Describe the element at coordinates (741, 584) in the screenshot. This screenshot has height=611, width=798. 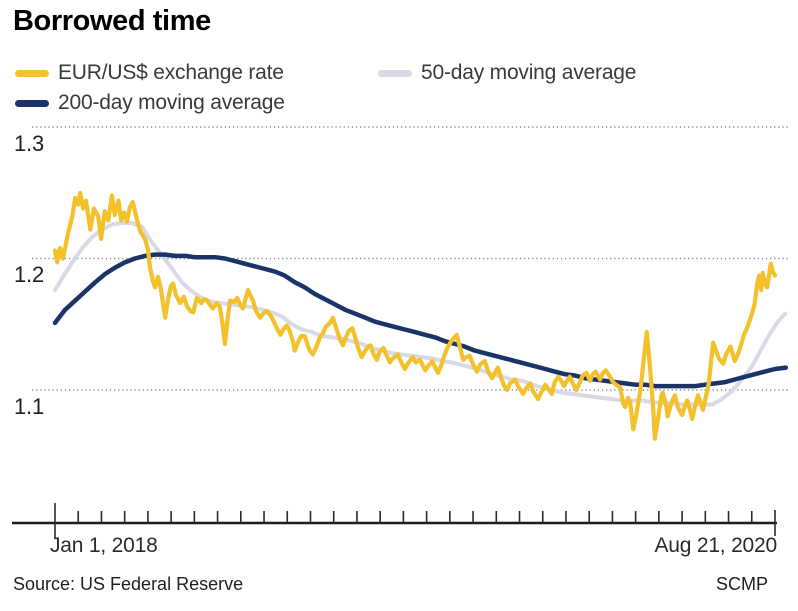
I see `publisher-credit: SCMP` at that location.